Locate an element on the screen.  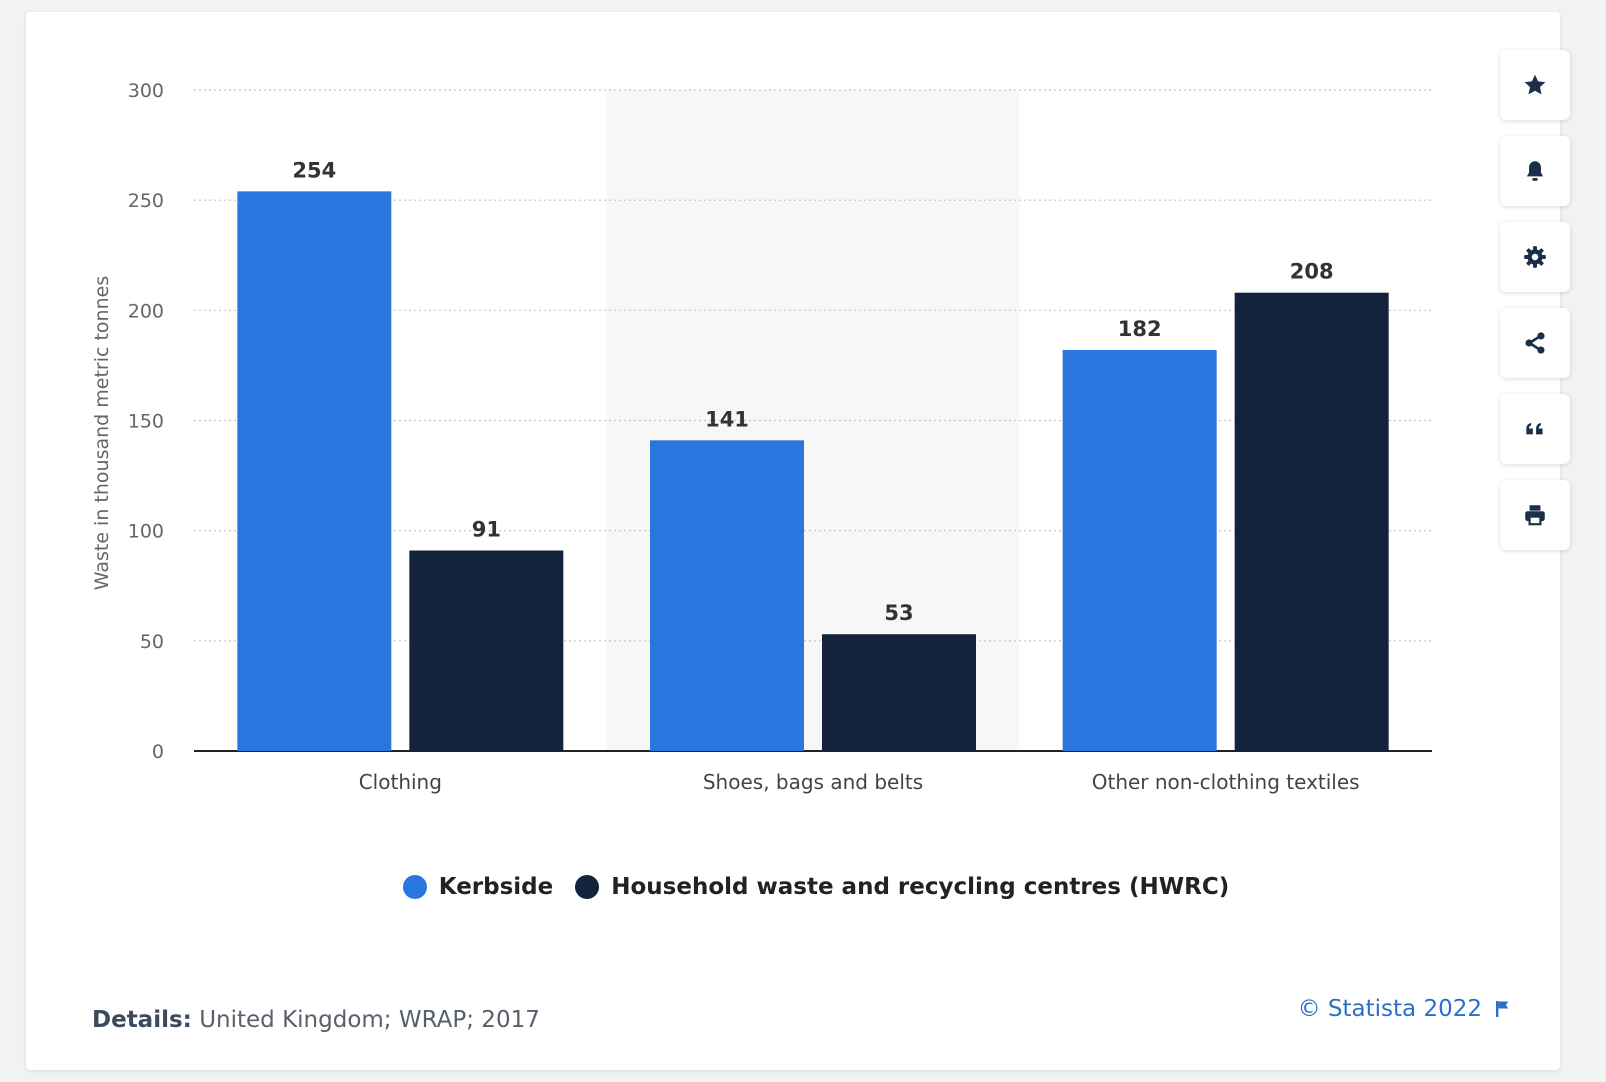
gear-icon is located at coordinates (1535, 257).